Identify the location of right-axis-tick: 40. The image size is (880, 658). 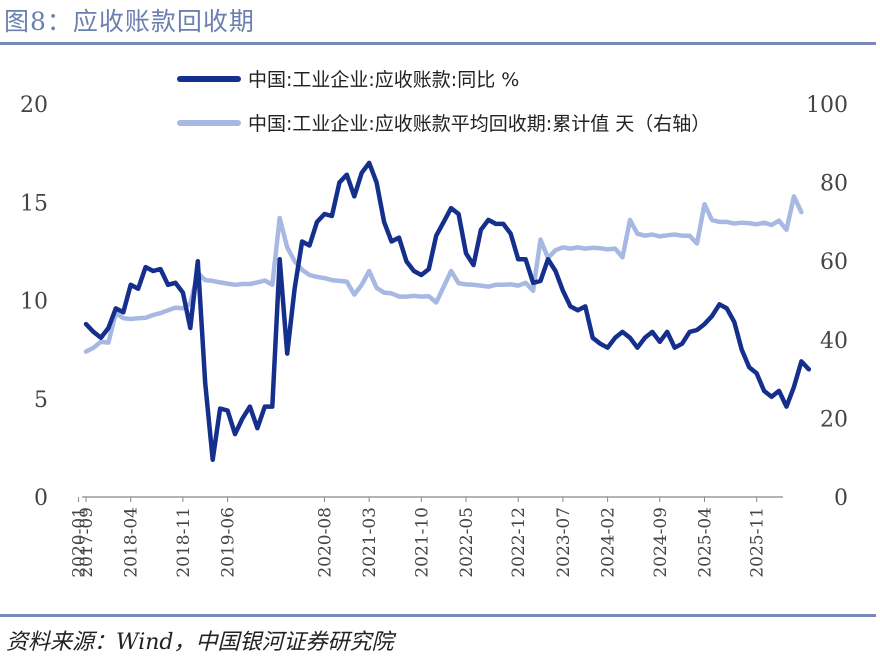
(834, 341).